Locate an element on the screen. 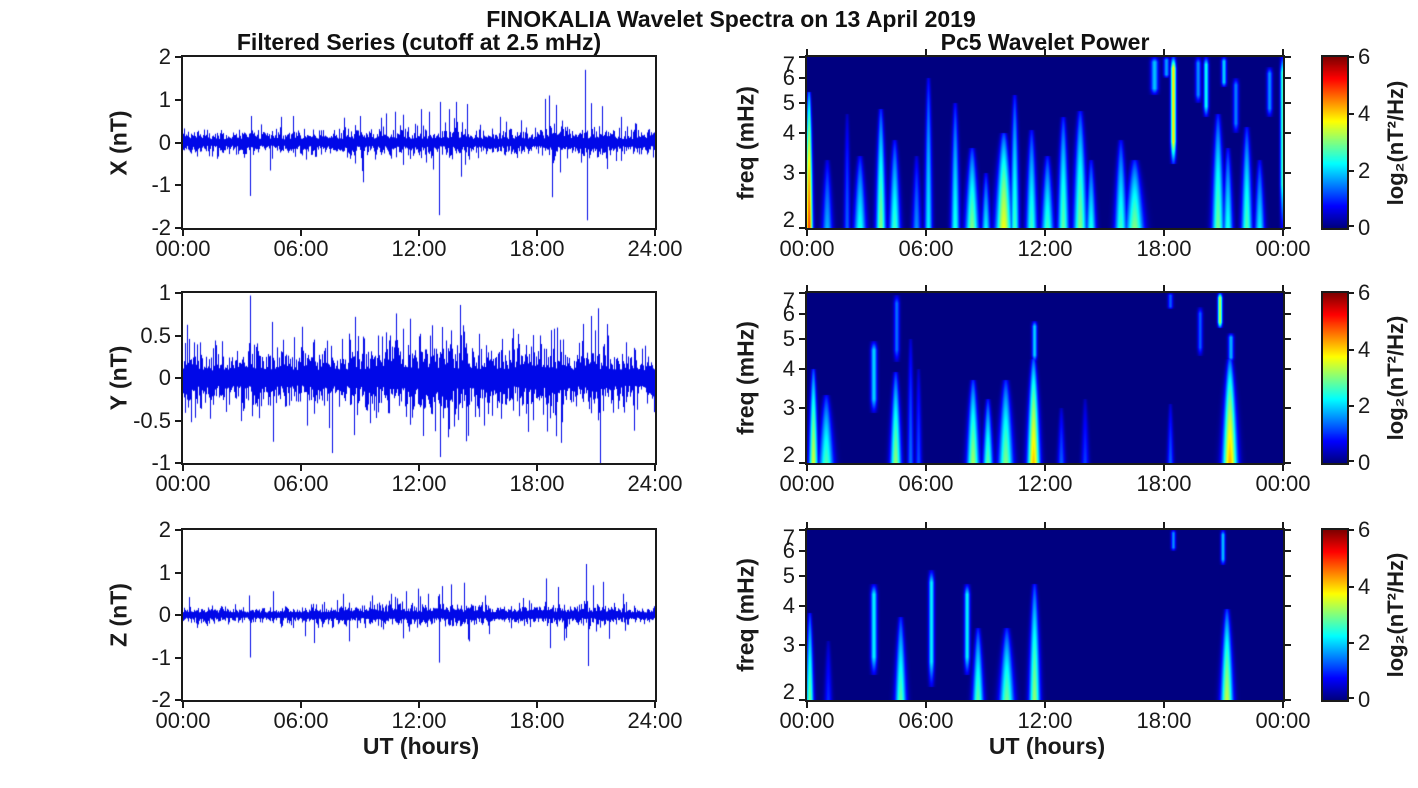 This screenshot has height=788, width=1418. left-column-title: Filtered Series (cutoff at 2.5 mHz) is located at coordinates (419, 42).